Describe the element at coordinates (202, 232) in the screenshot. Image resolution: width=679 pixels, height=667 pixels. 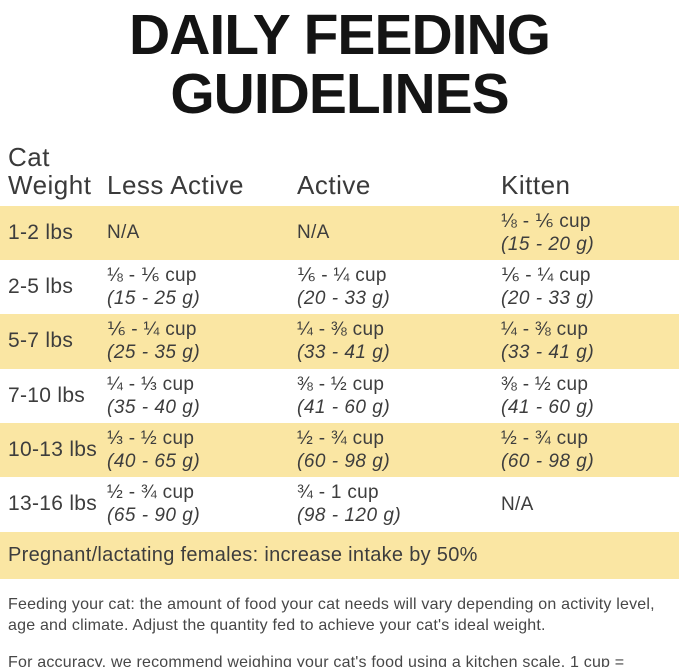
I see `less-active-cell: N/A` at that location.